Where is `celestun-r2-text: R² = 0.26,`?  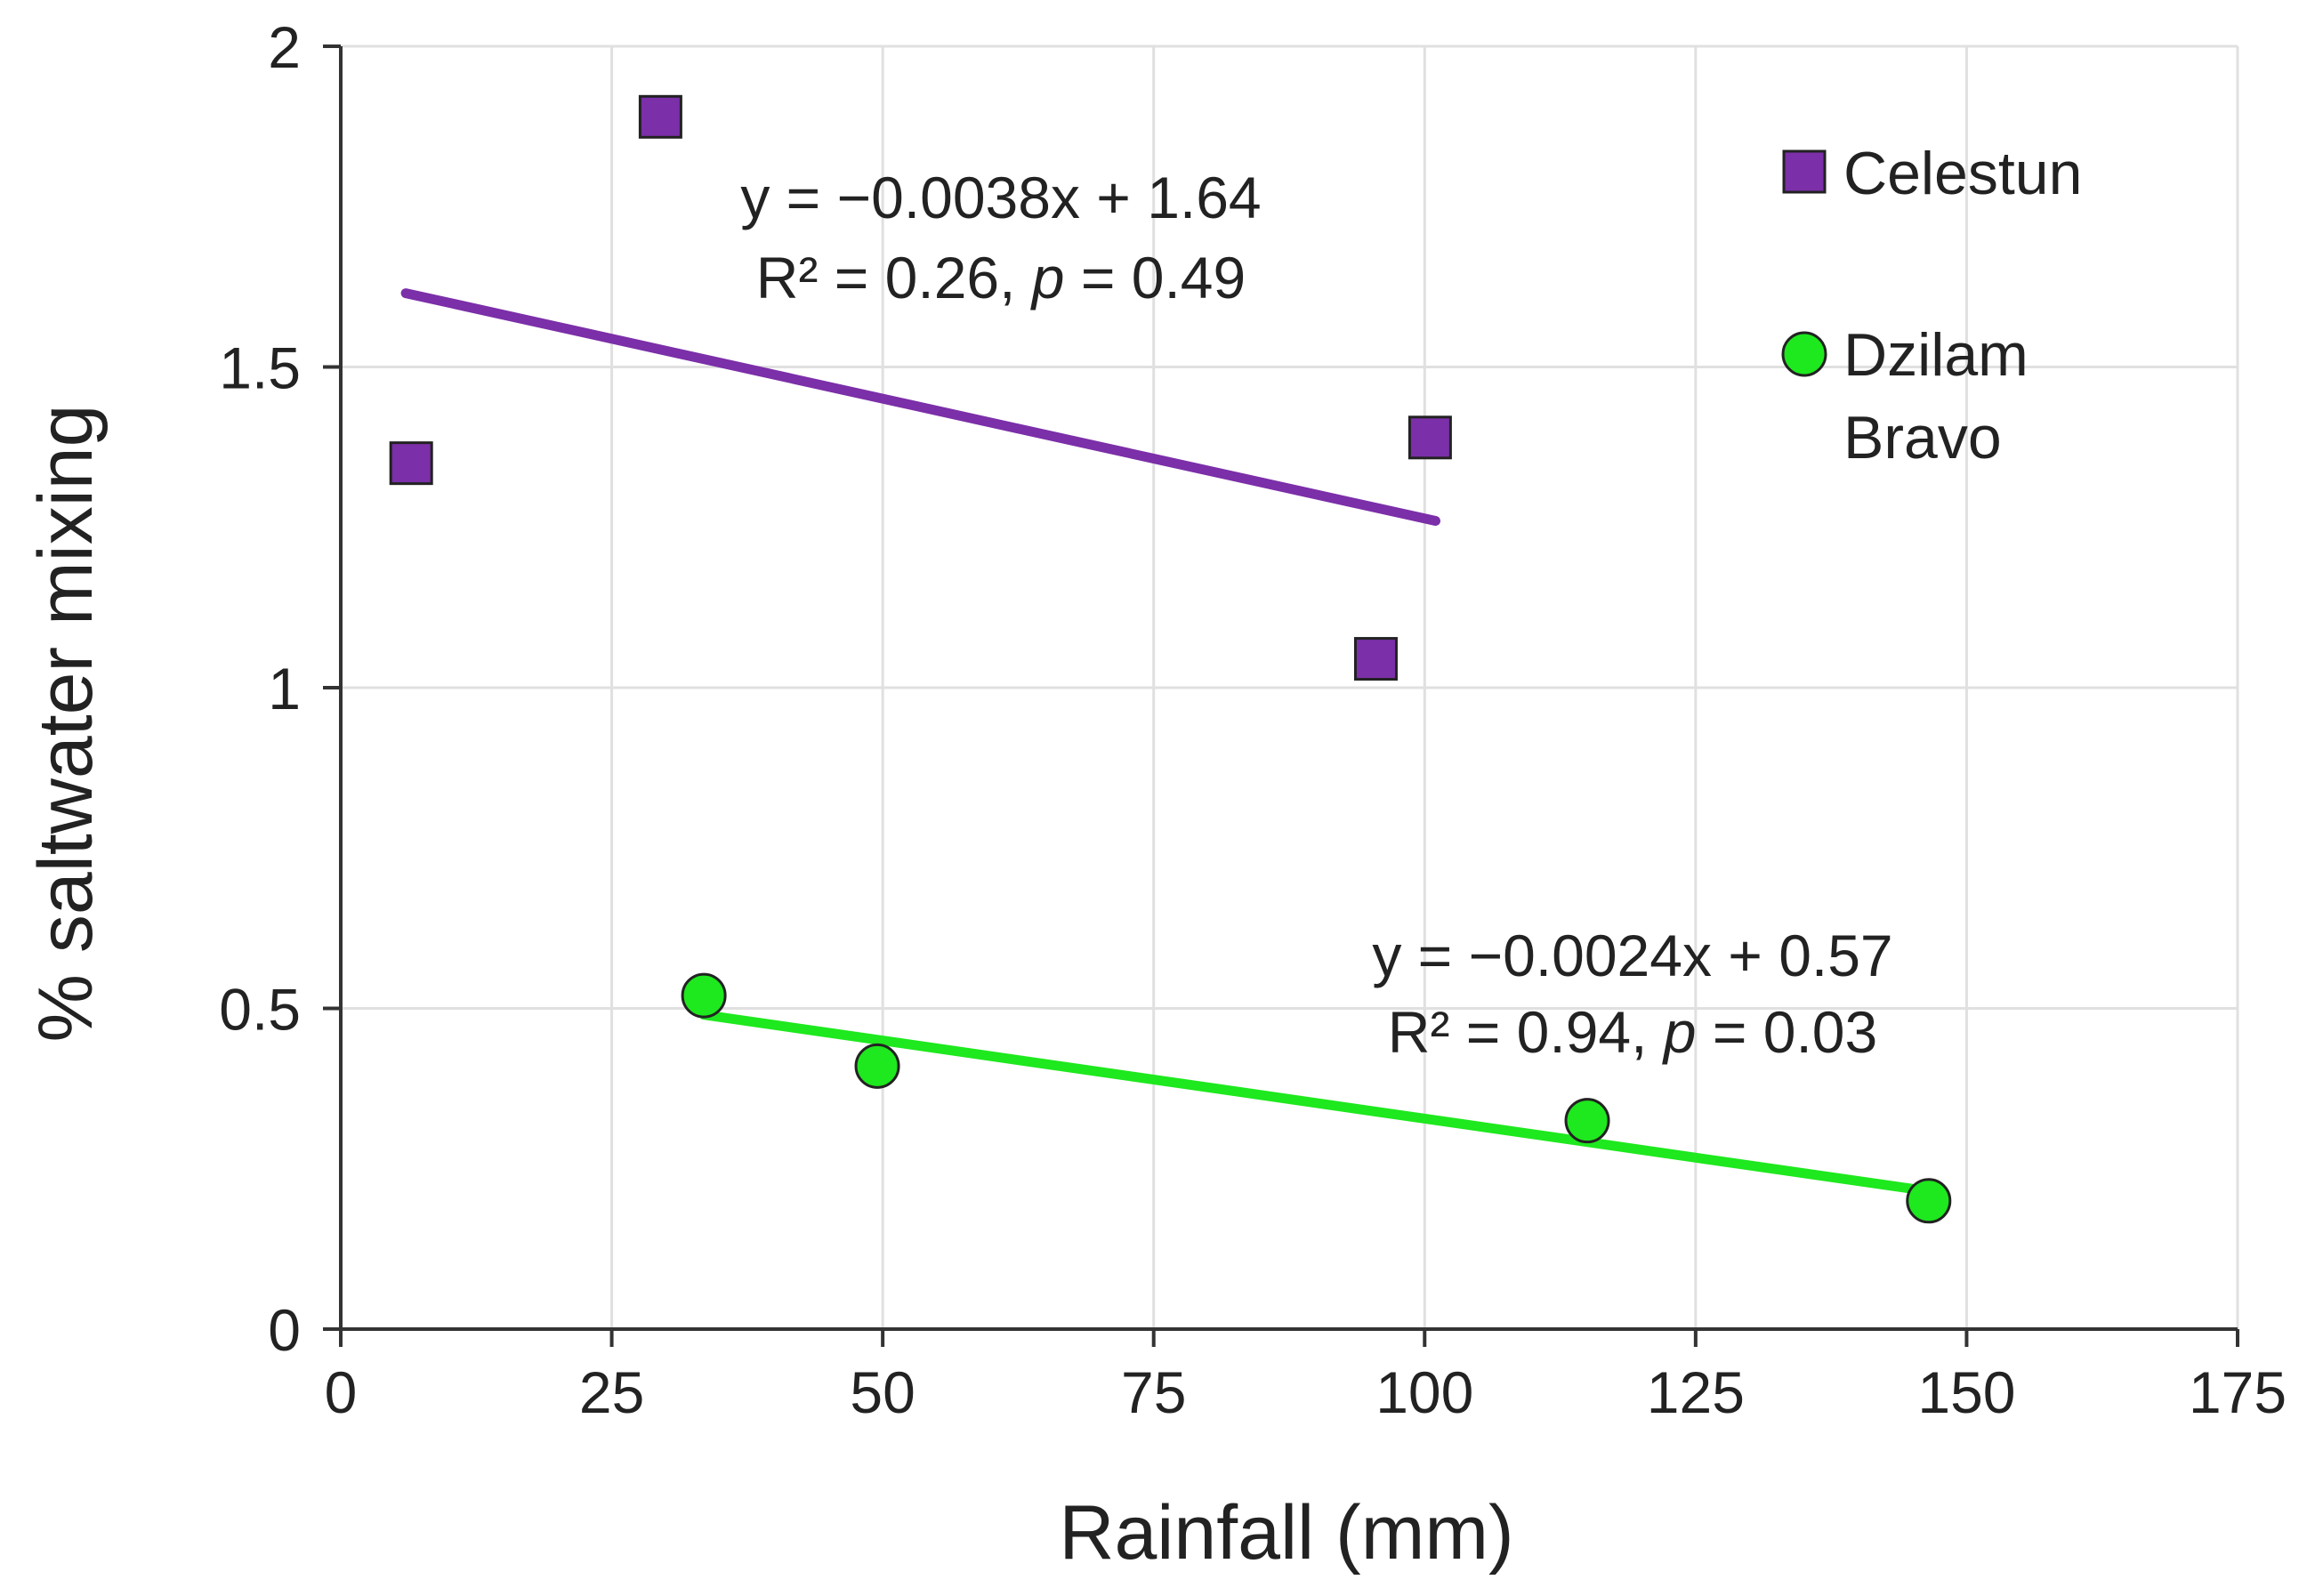
celestun-r2-text: R² = 0.26, is located at coordinates (894, 277).